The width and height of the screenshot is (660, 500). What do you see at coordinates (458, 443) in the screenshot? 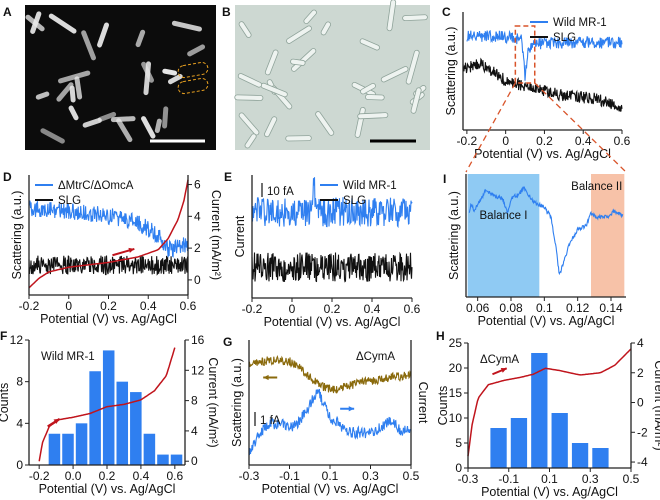
I see `y-tick-label: 5` at bounding box center [458, 443].